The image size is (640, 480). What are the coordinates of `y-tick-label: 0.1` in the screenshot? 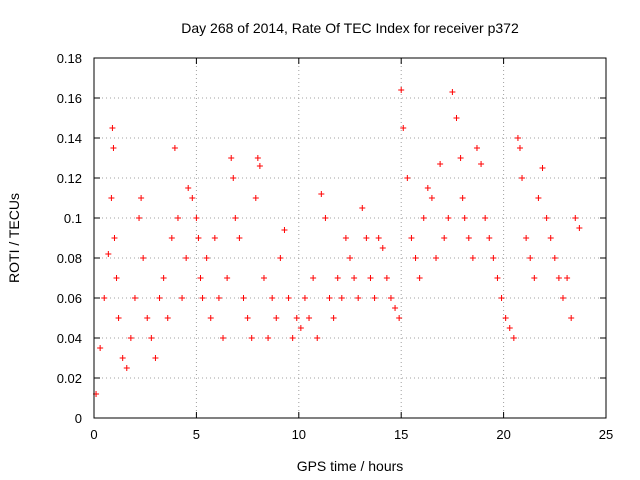 It's located at (73, 218).